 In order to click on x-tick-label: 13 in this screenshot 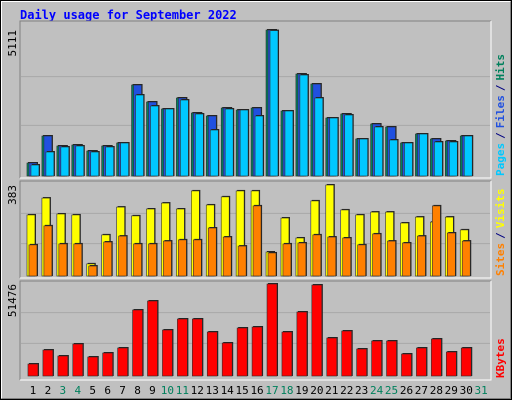, I will do `click(212, 390)`.